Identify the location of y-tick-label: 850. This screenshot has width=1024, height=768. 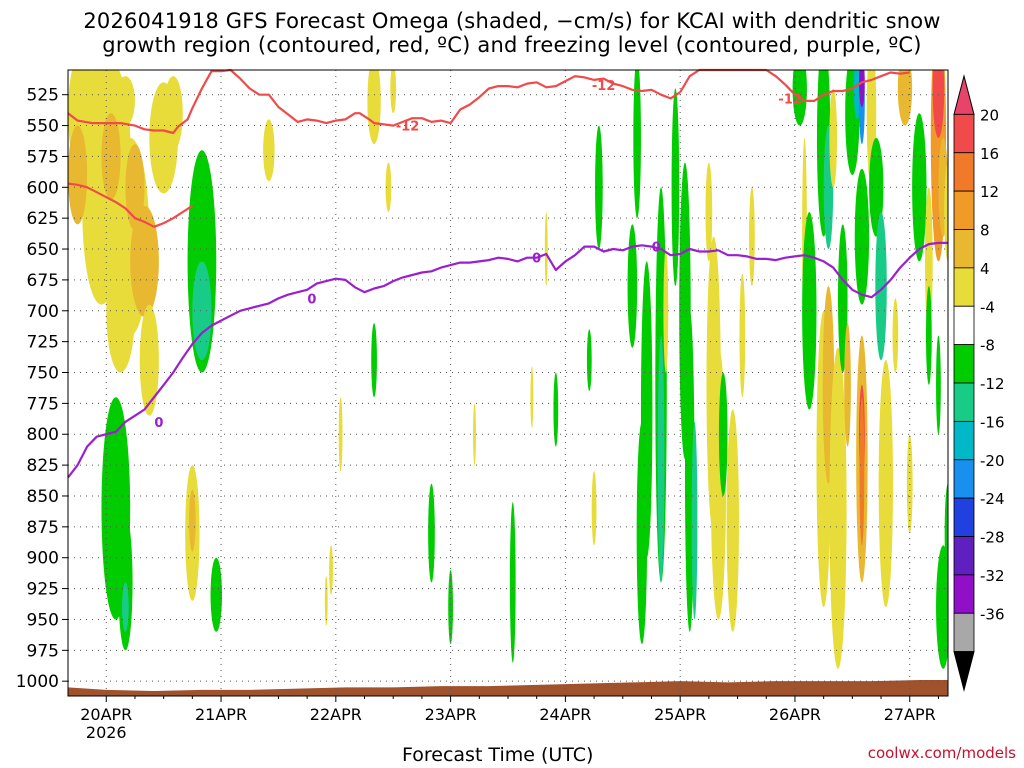
(43, 497).